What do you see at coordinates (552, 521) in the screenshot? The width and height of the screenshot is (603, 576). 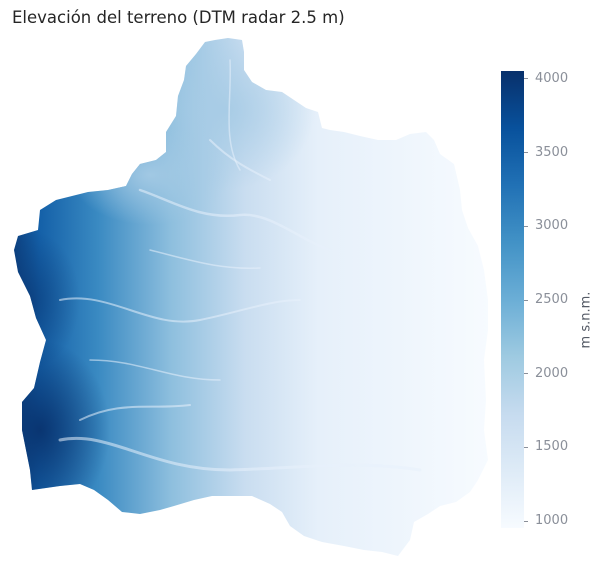 I see `colorbar-tick-label: 1000` at bounding box center [552, 521].